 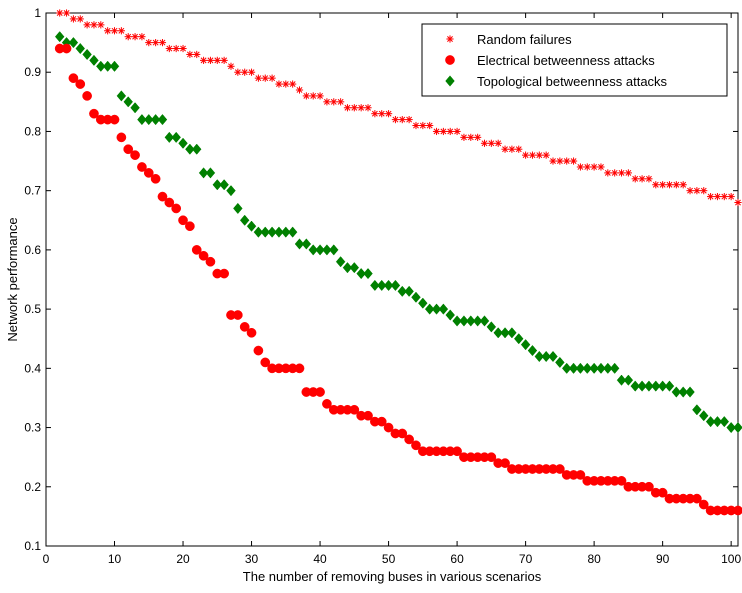 What do you see at coordinates (731, 559) in the screenshot?
I see `x-tick-label: 100` at bounding box center [731, 559].